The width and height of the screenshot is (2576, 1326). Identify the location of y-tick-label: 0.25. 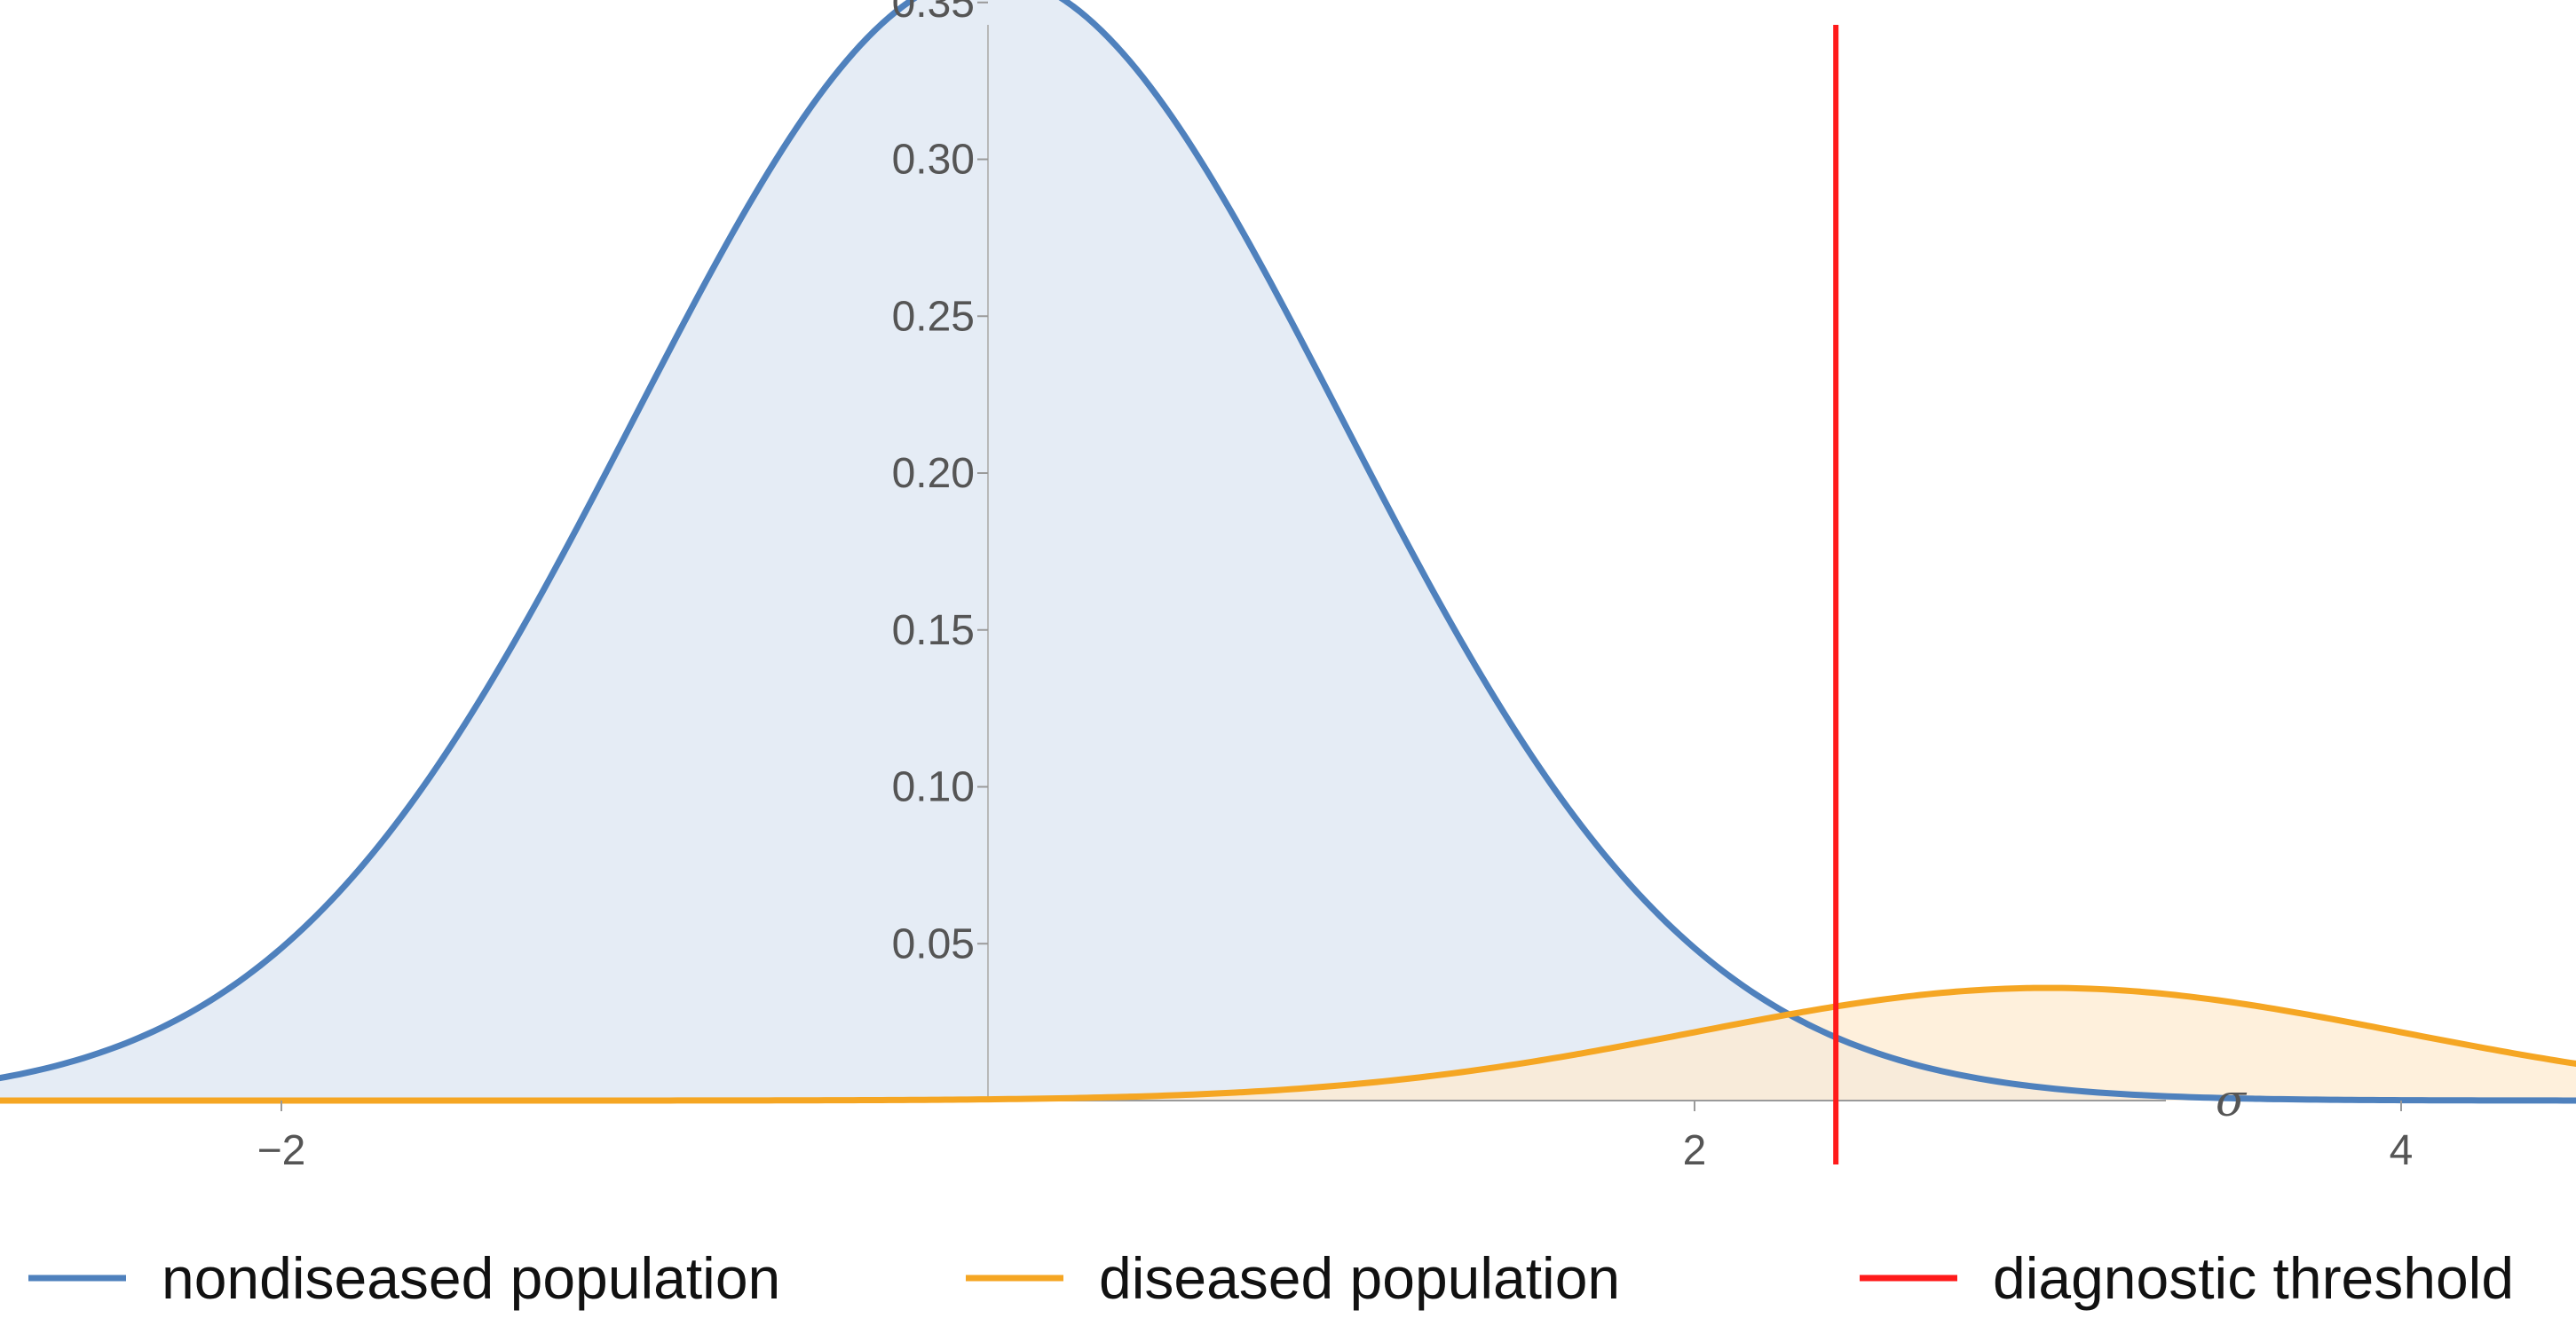
(933, 316).